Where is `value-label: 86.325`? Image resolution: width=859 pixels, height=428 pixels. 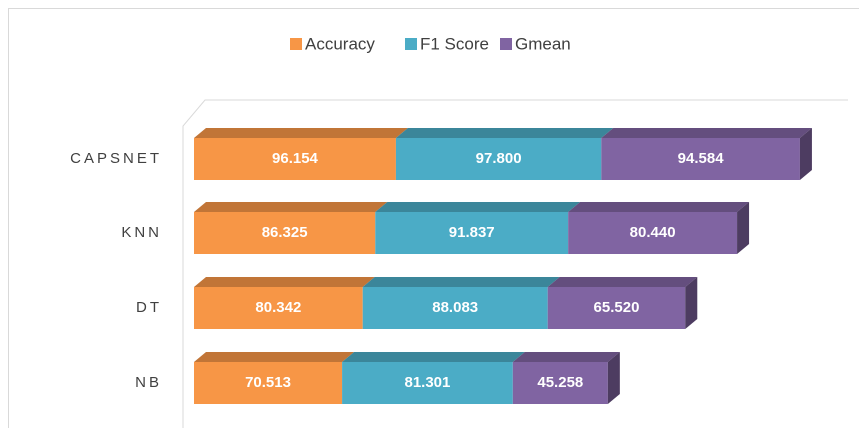
value-label: 86.325 is located at coordinates (285, 232).